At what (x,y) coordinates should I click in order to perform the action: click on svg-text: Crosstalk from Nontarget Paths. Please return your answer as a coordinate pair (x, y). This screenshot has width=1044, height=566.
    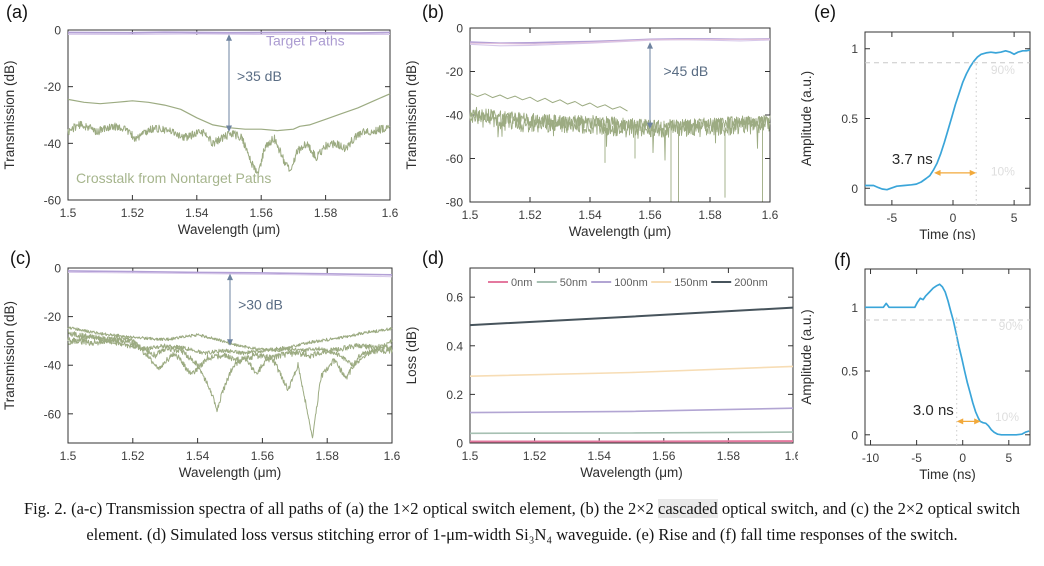
    Looking at the image, I should click on (173, 178).